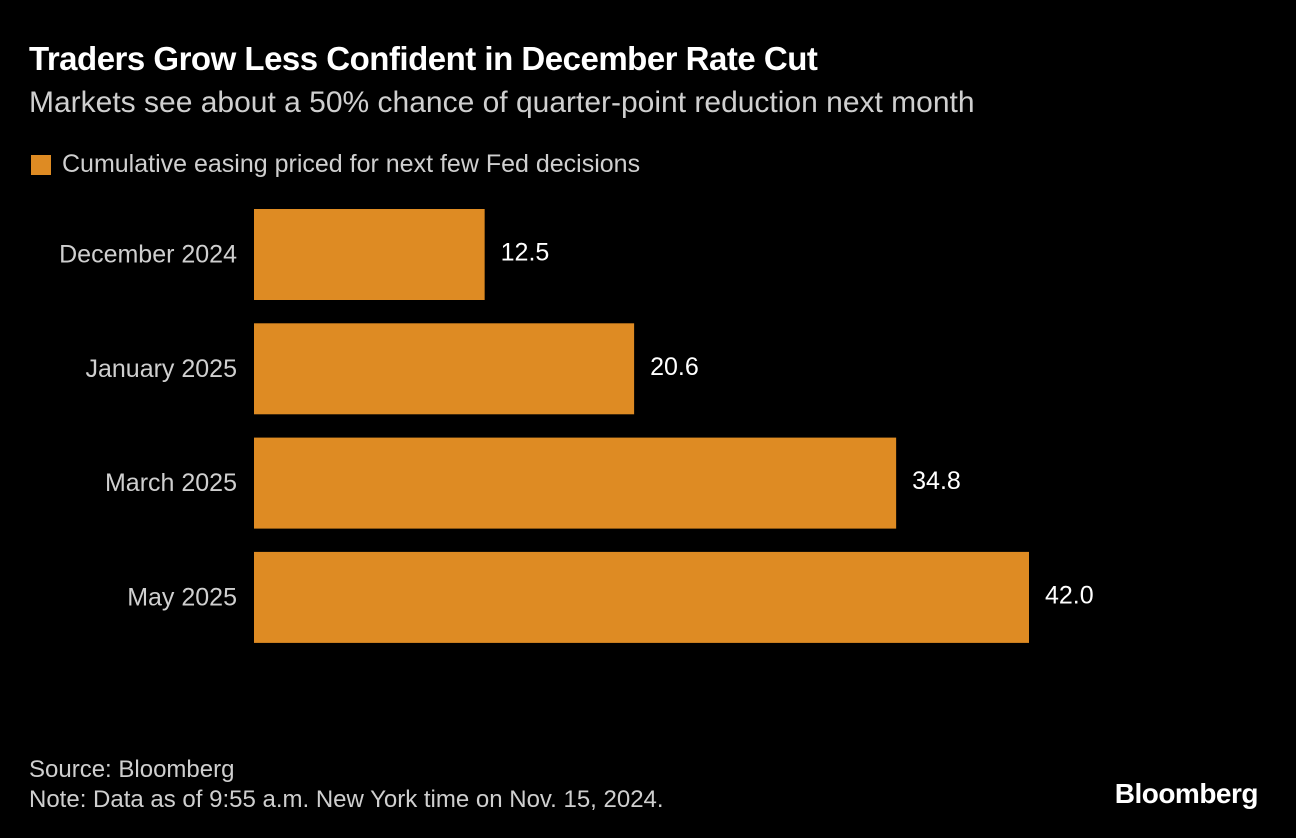 This screenshot has height=838, width=1296. I want to click on category-label: March 2025, so click(171, 483).